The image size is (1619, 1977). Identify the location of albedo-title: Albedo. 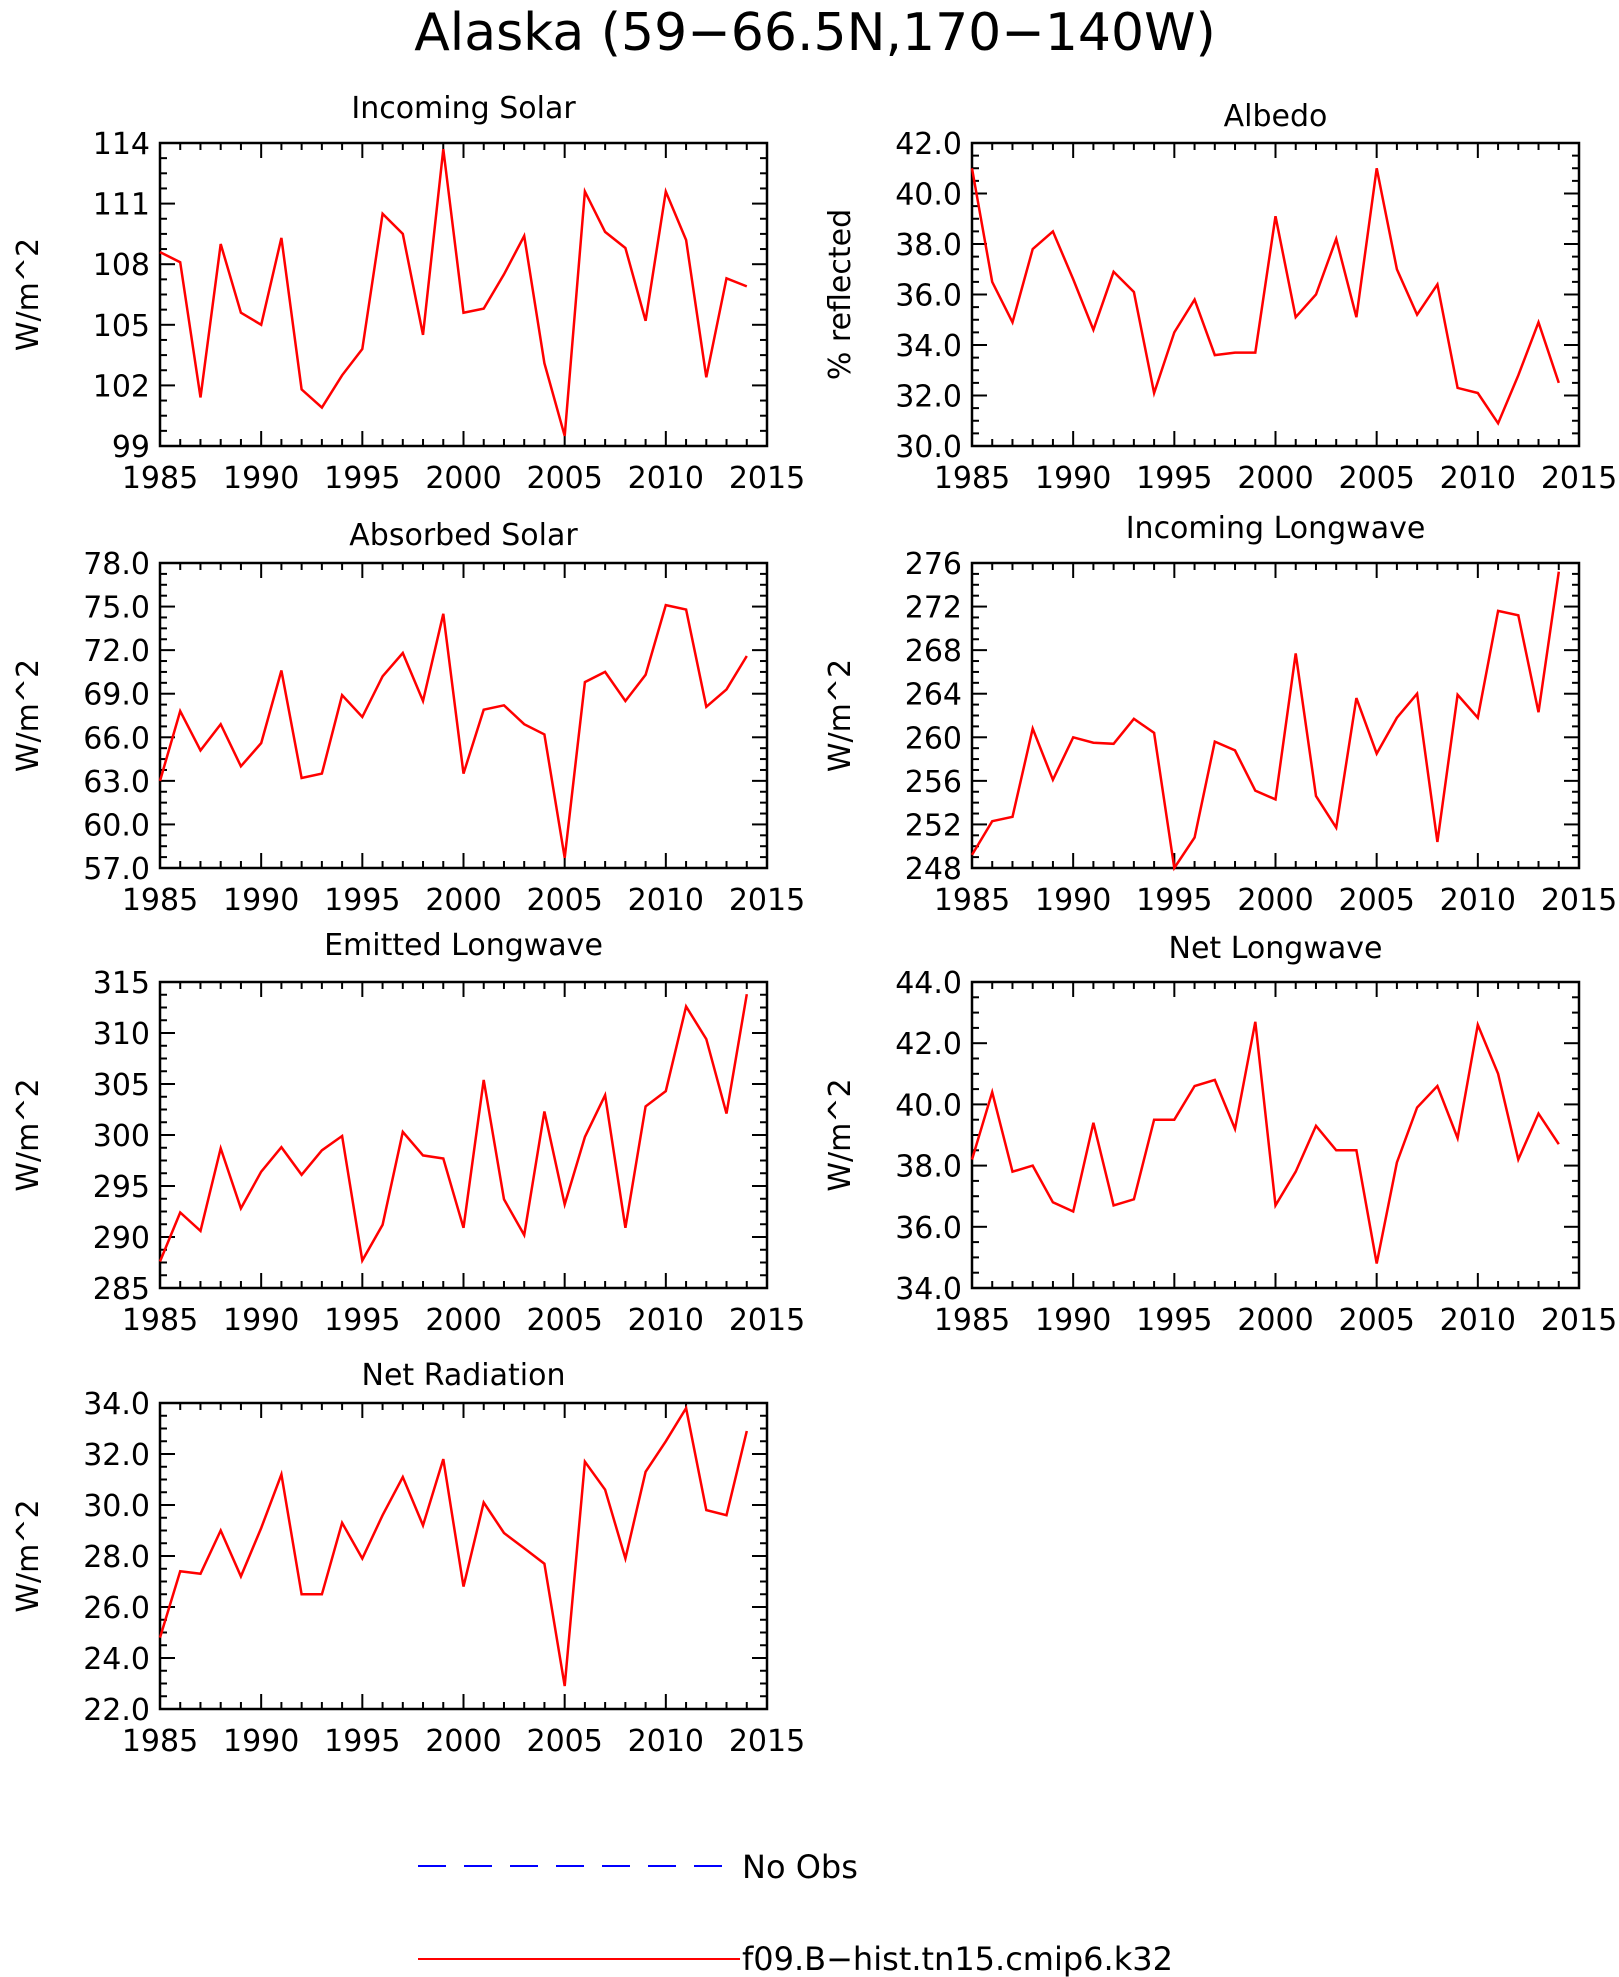
(1276, 116).